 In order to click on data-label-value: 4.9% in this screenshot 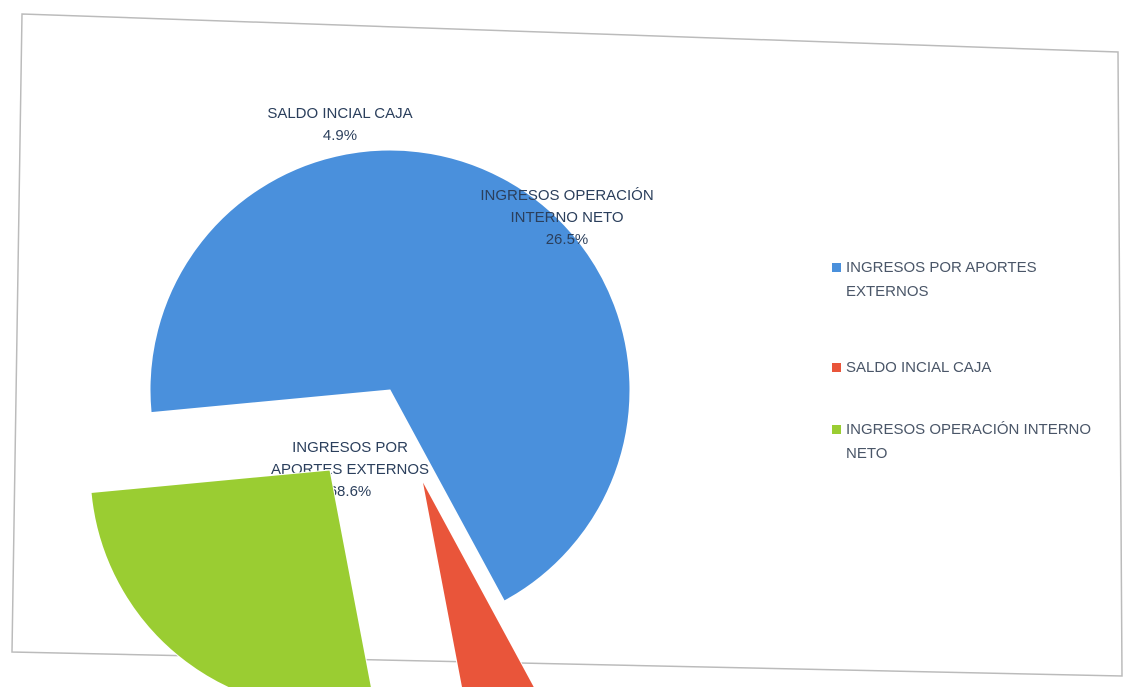, I will do `click(340, 135)`.